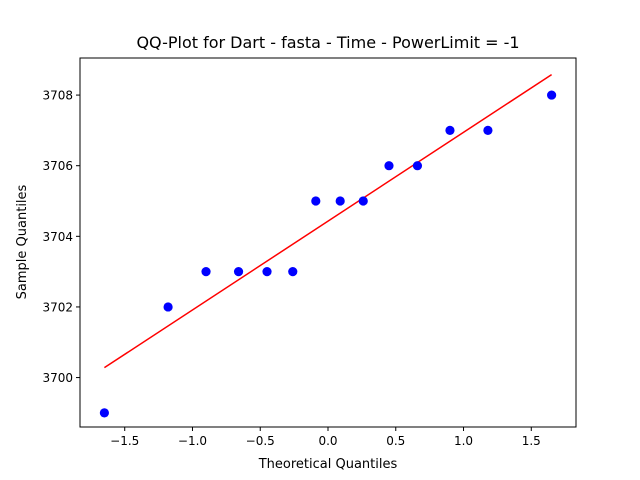 Image resolution: width=640 pixels, height=480 pixels. I want to click on x-tick-label: 1.0, so click(463, 441).